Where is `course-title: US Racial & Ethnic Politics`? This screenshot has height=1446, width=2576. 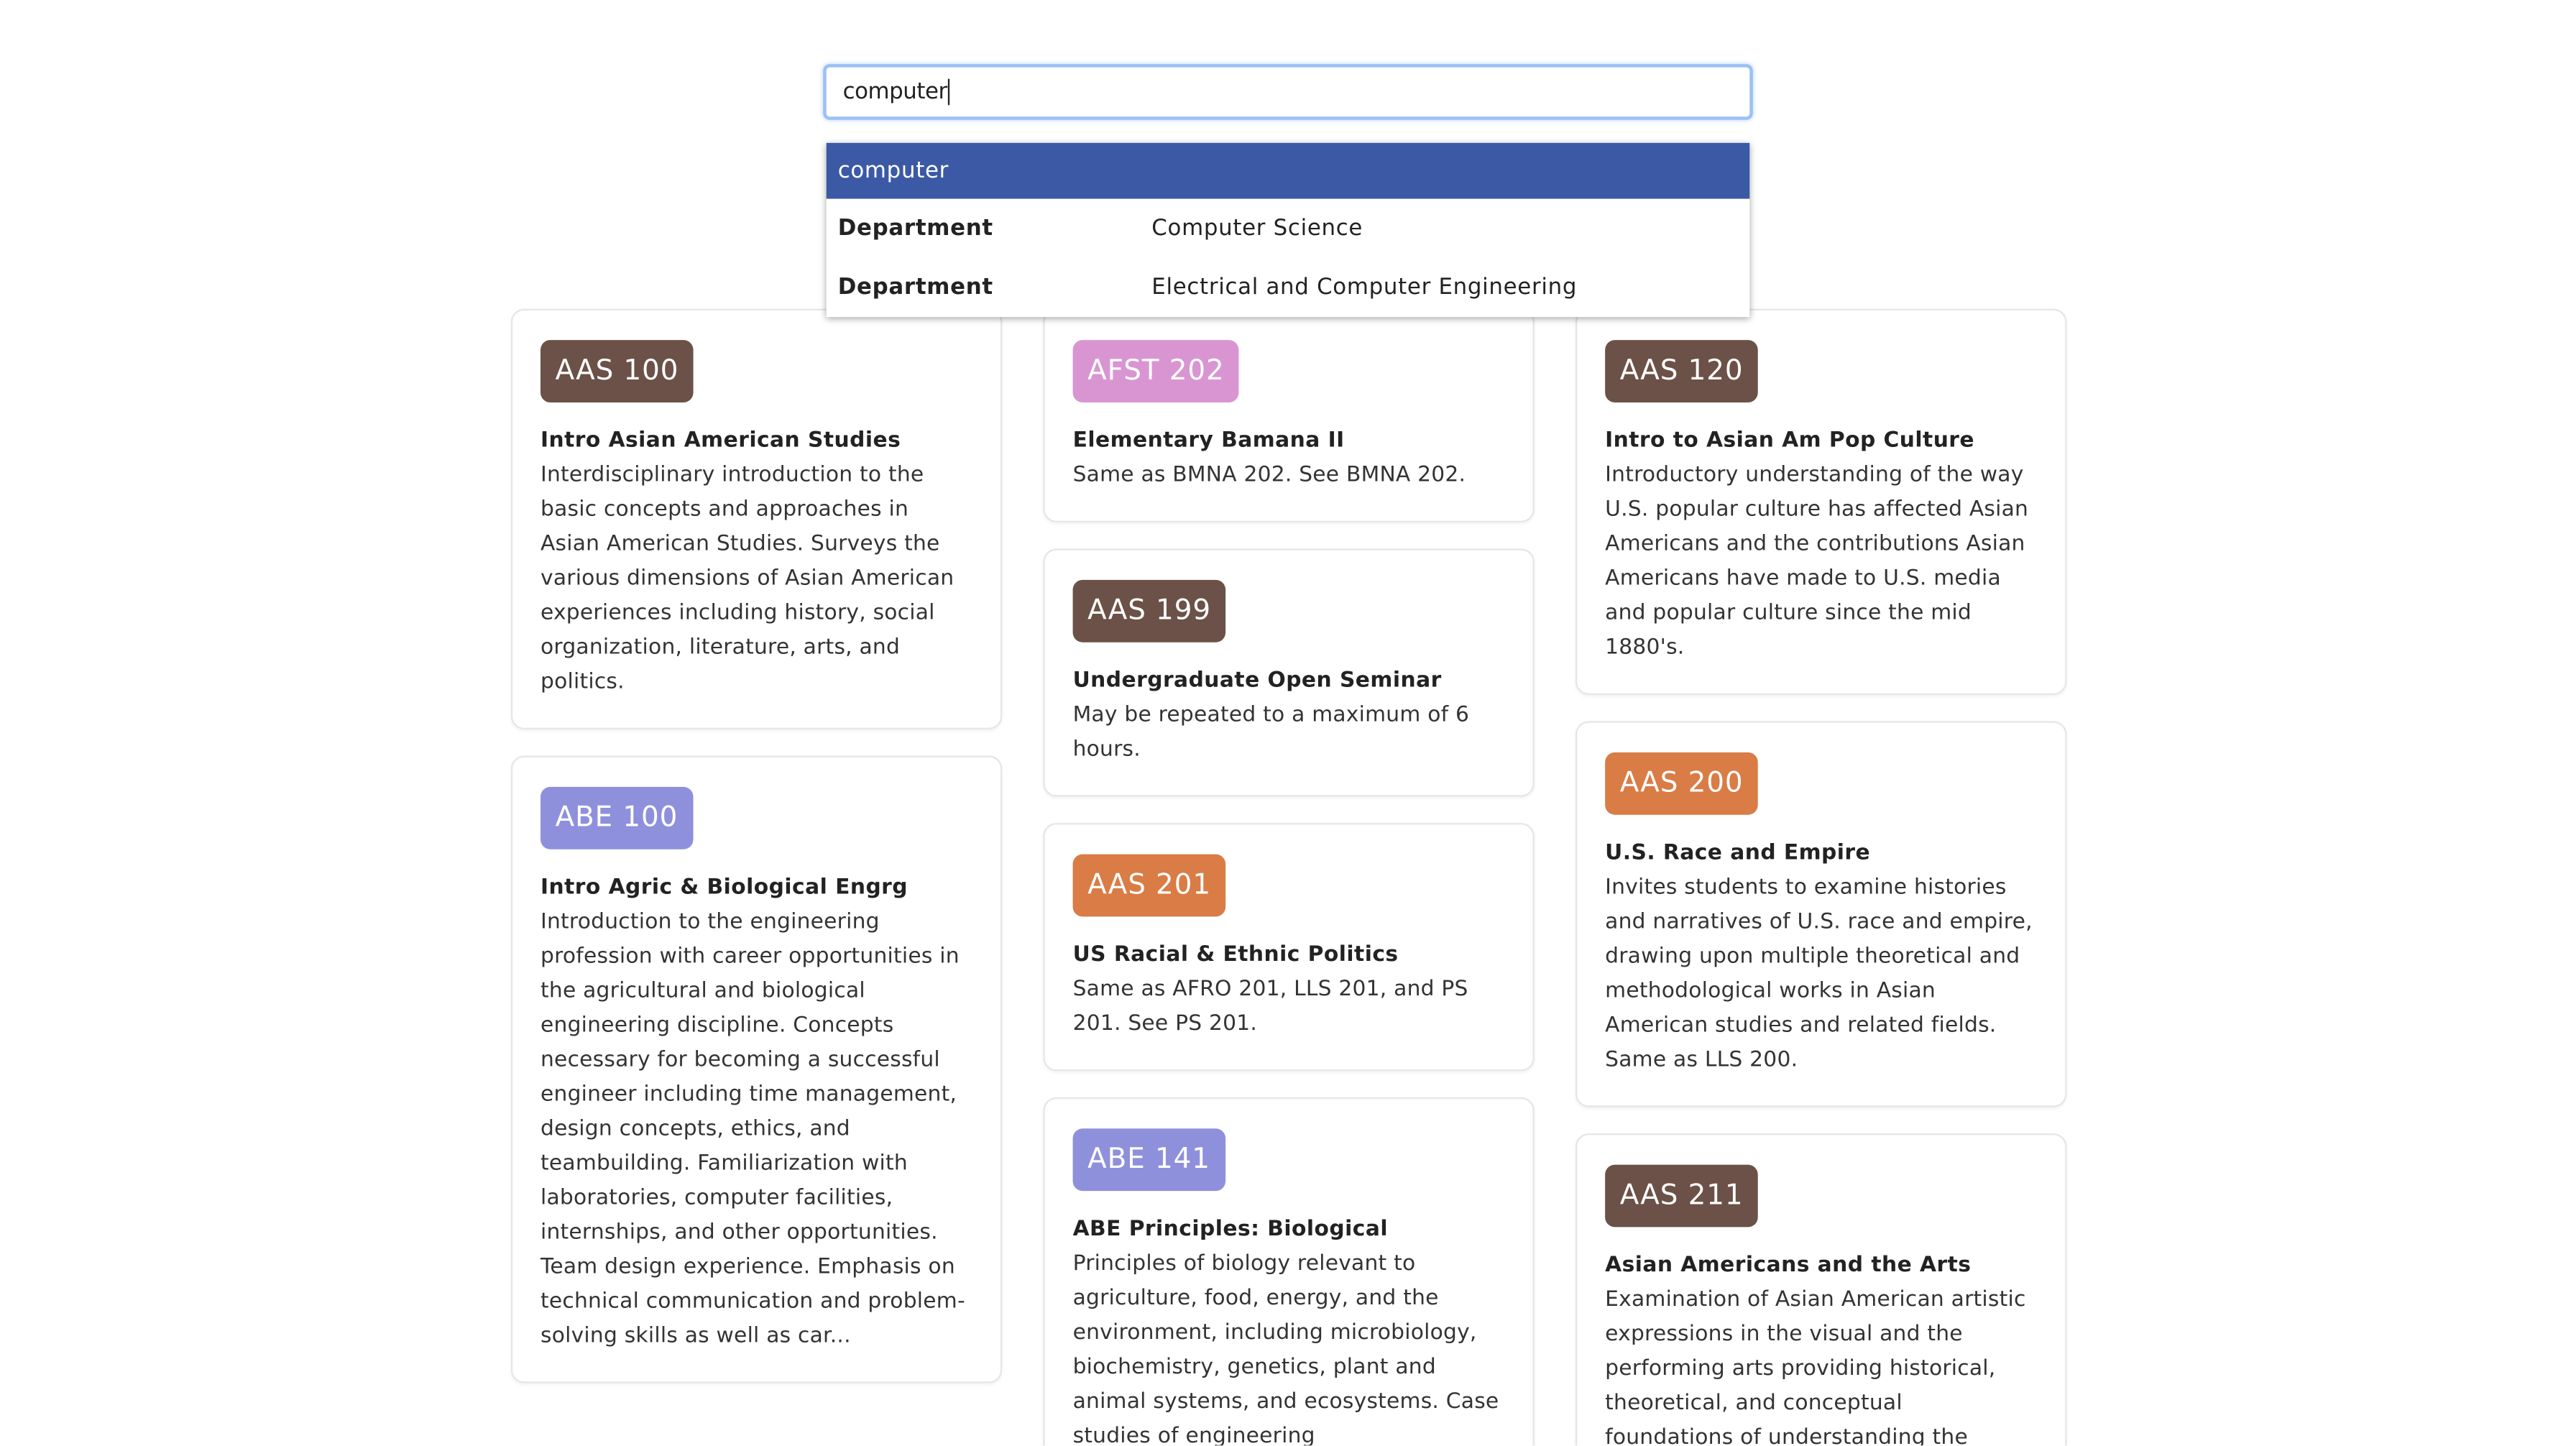 course-title: US Racial & Ethnic Politics is located at coordinates (1235, 955).